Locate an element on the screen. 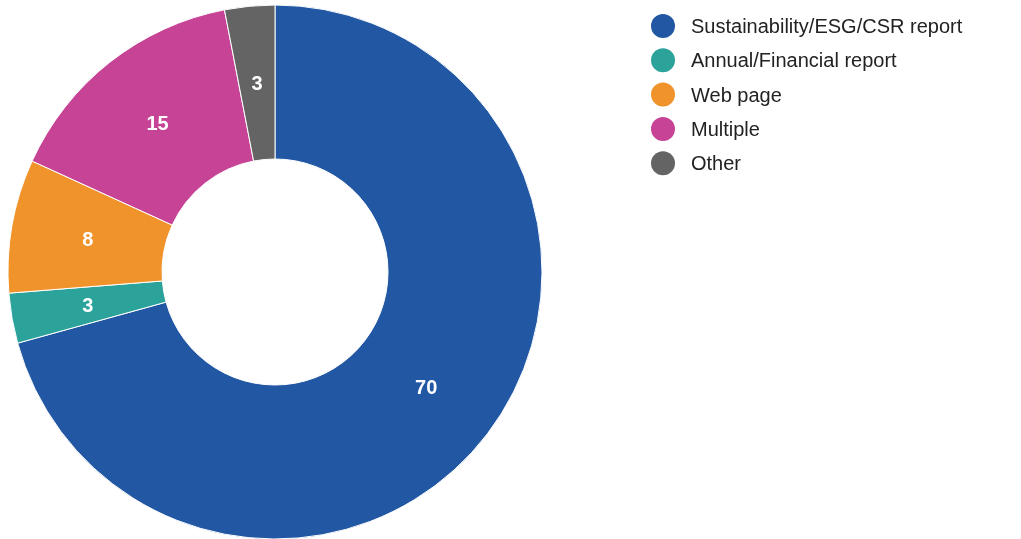 This screenshot has width=1021, height=539. legend-label: Other is located at coordinates (716, 163).